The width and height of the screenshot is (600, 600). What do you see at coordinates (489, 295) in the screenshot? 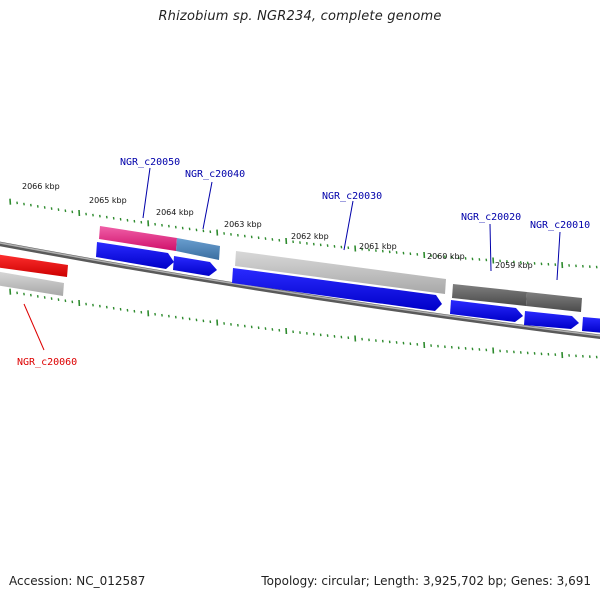
I see `gene-bar-ngr-c20020` at bounding box center [489, 295].